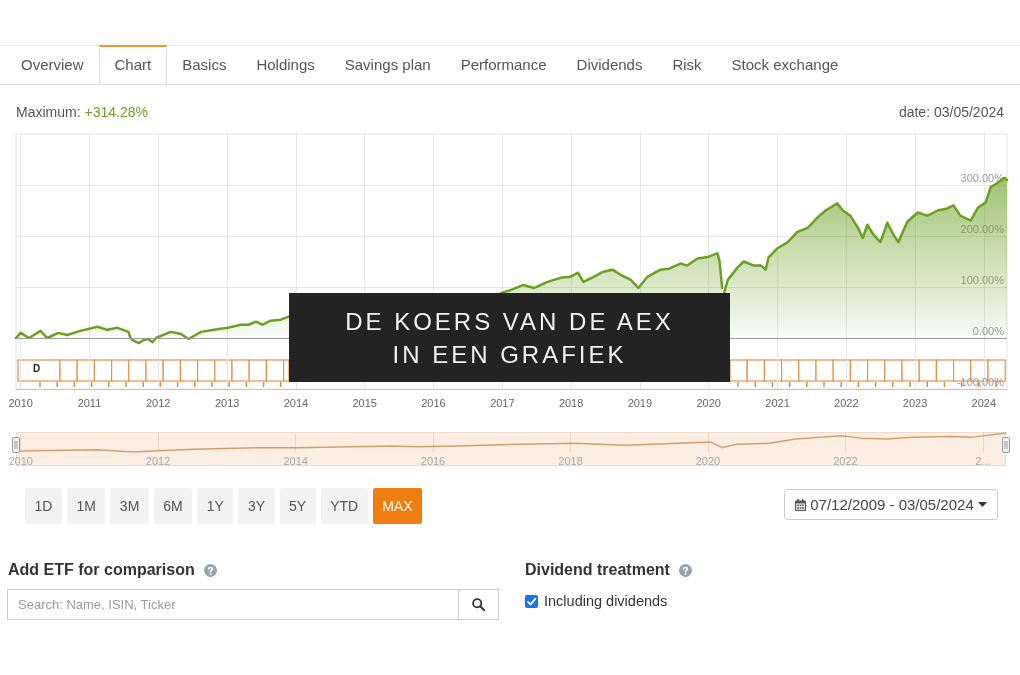 This screenshot has height=675, width=1020. Describe the element at coordinates (502, 402) in the screenshot. I see `x-tick-label: 2017` at that location.